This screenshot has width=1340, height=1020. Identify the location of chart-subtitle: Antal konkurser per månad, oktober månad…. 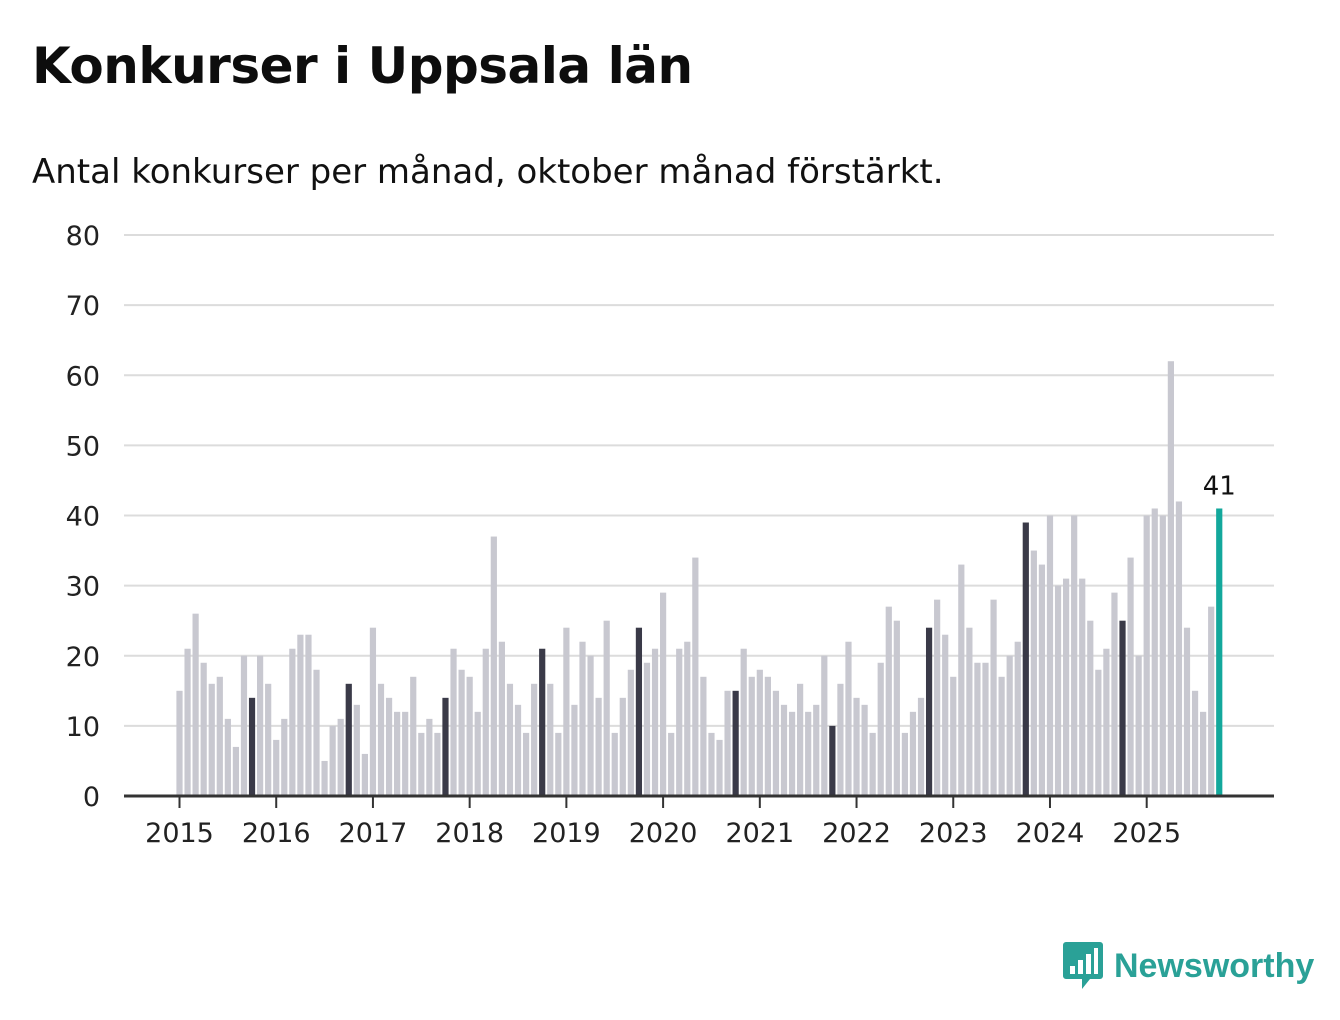
(488, 172).